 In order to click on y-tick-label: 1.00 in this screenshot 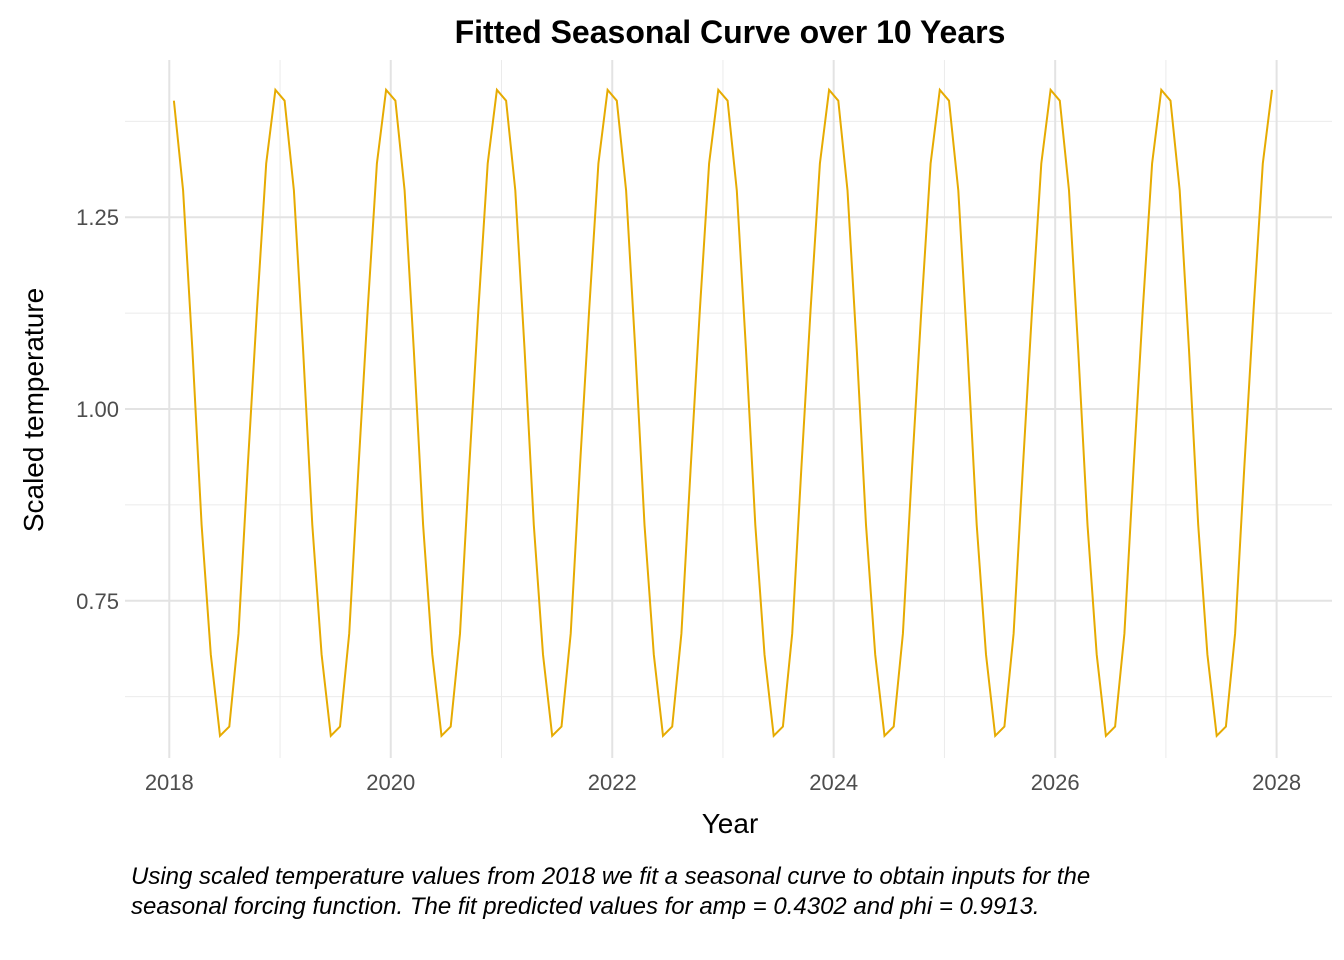, I will do `click(97, 409)`.